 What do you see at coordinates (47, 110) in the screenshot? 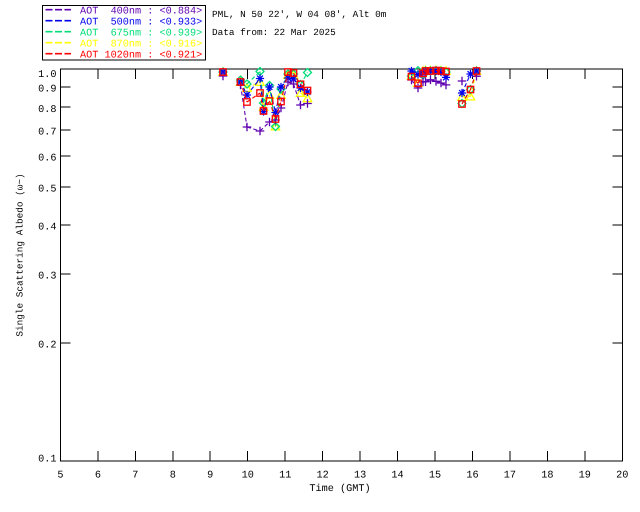
I see `svg-text: 0.8` at bounding box center [47, 110].